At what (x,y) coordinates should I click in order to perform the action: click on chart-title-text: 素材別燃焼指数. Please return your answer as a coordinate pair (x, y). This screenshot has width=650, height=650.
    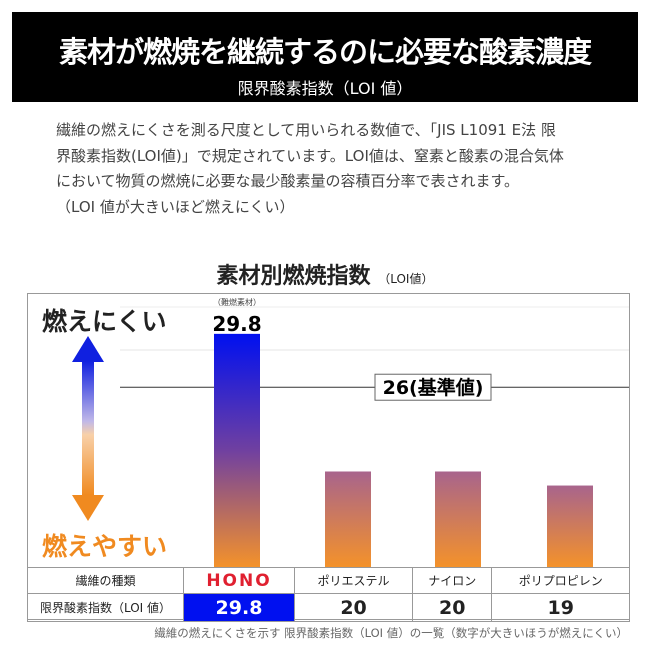
    Looking at the image, I should click on (293, 276).